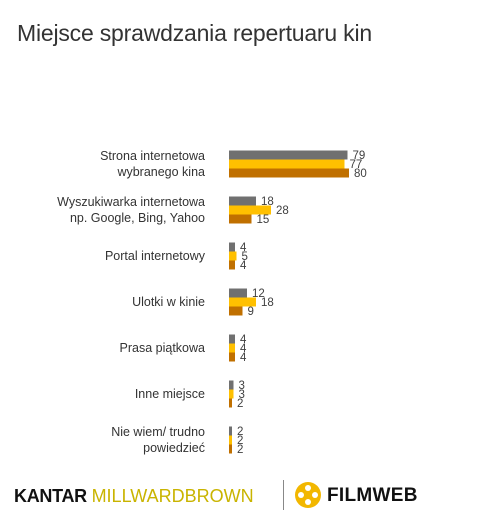 The height and width of the screenshot is (514, 490). I want to click on bar-value-label: 12, so click(258, 294).